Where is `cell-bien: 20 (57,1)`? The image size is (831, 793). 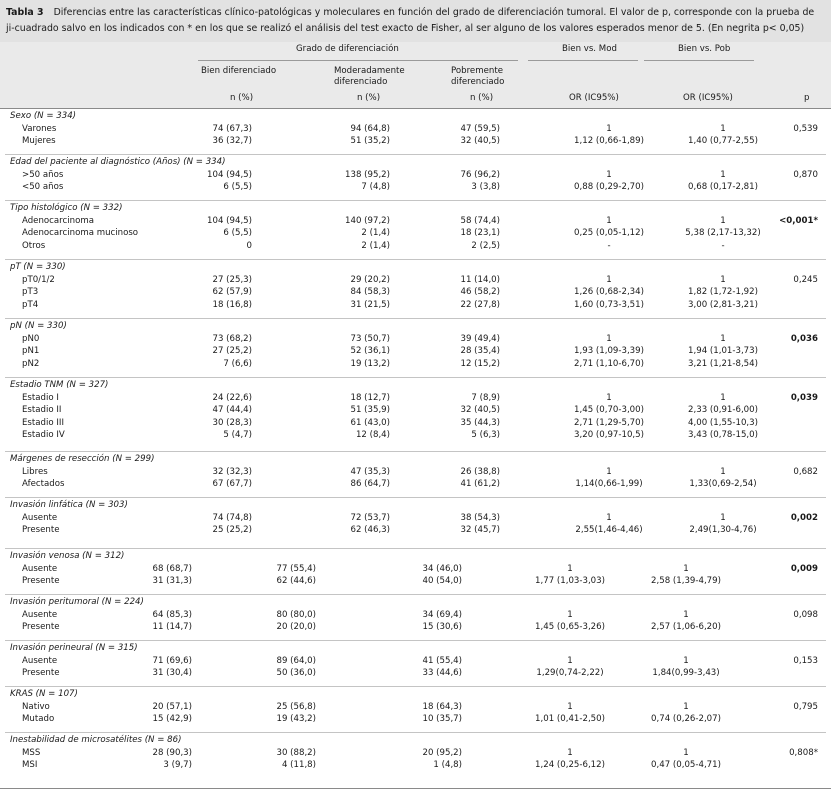 cell-bien: 20 (57,1) is located at coordinates (172, 707).